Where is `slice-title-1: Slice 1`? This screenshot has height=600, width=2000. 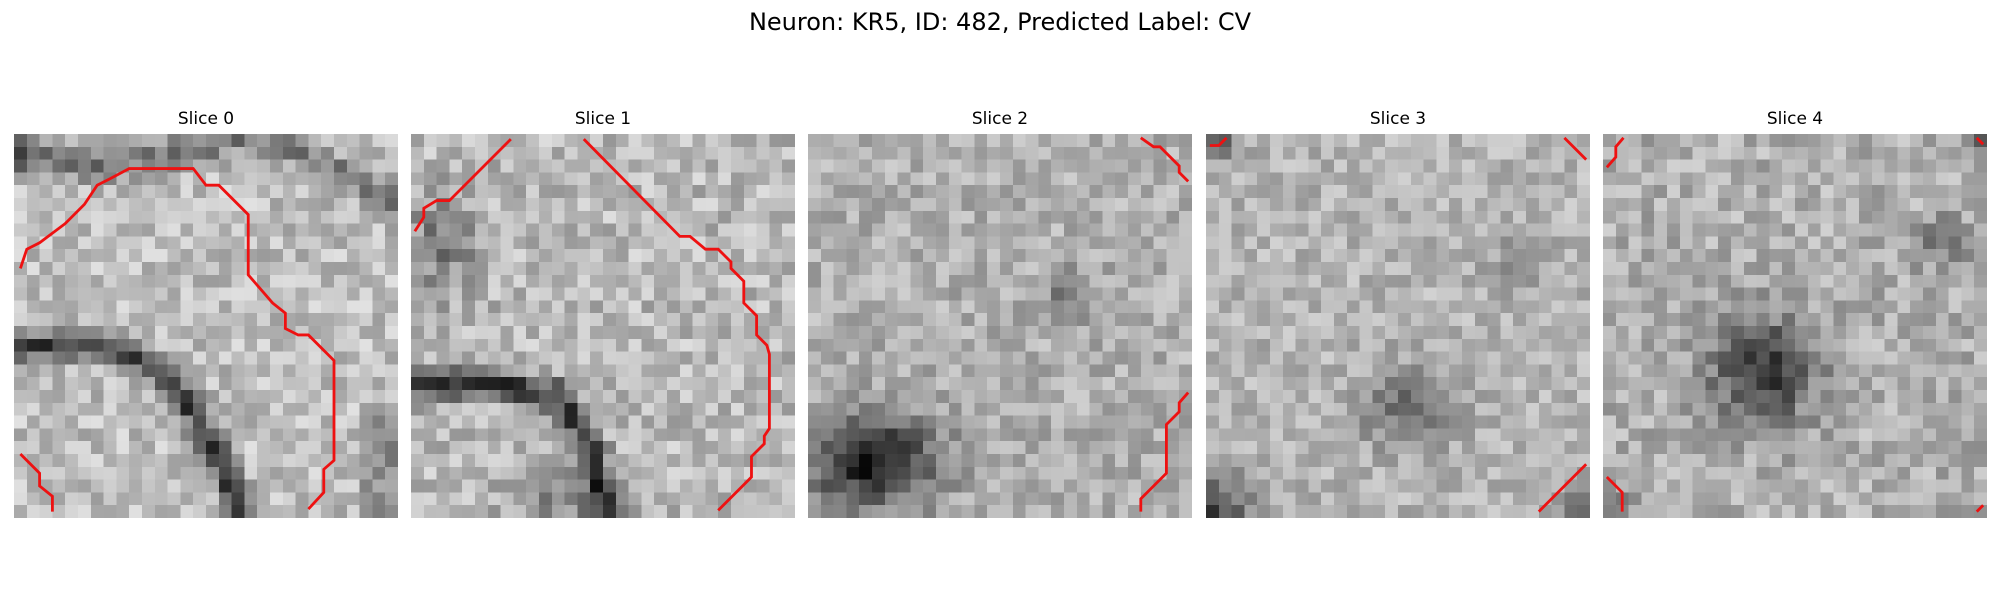
slice-title-1: Slice 1 is located at coordinates (603, 119).